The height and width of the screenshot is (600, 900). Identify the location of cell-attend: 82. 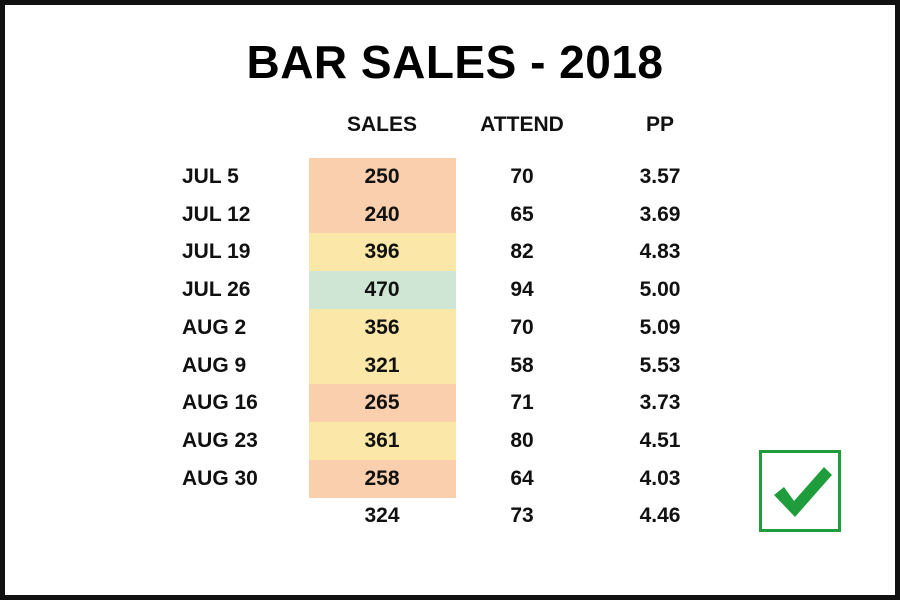
(522, 252).